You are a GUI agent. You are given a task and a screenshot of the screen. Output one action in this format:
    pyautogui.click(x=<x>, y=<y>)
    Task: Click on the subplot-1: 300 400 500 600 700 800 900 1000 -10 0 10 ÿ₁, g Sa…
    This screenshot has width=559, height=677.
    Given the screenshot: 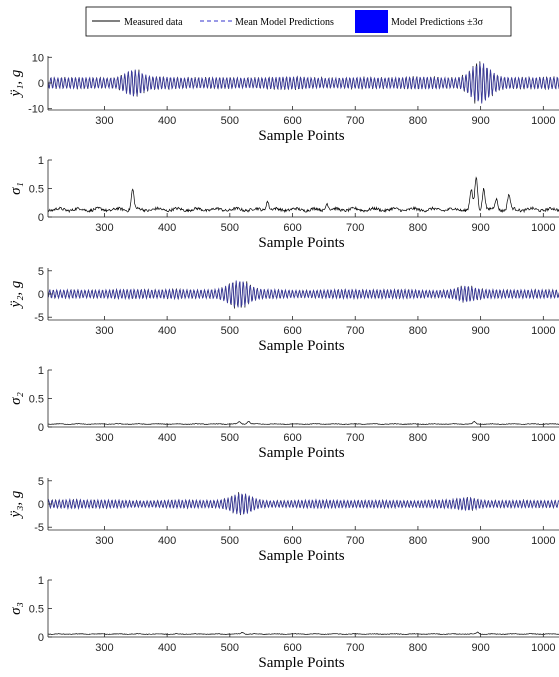 What is the action you would take?
    pyautogui.click(x=283, y=98)
    